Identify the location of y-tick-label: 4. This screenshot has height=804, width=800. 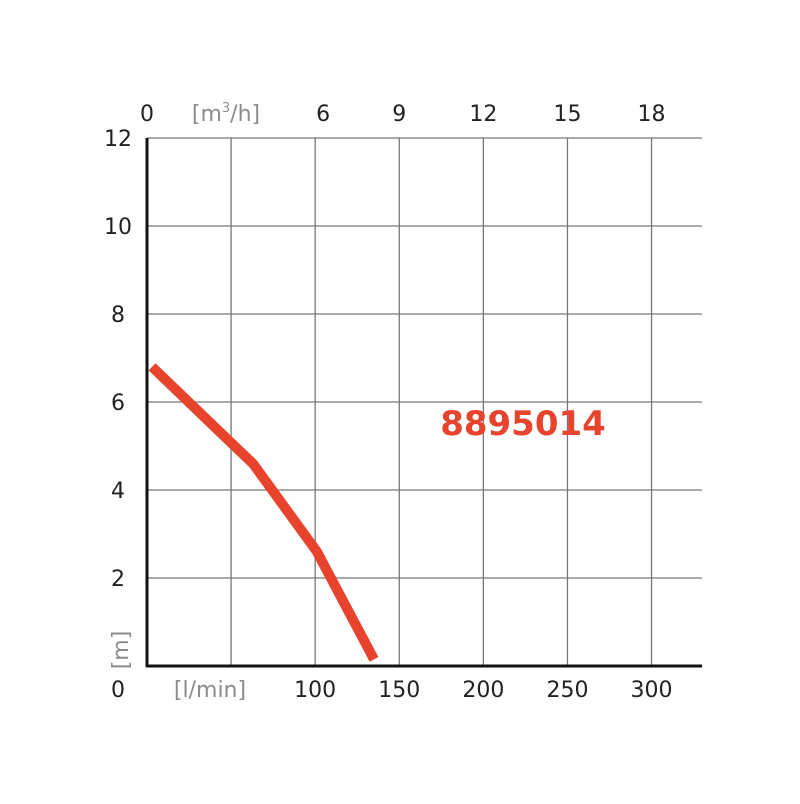
(118, 491).